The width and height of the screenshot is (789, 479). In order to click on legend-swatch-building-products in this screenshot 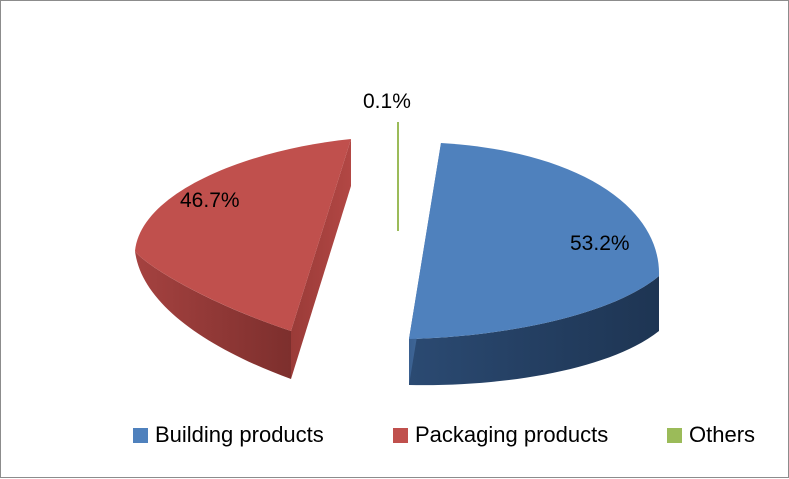, I will do `click(140, 435)`.